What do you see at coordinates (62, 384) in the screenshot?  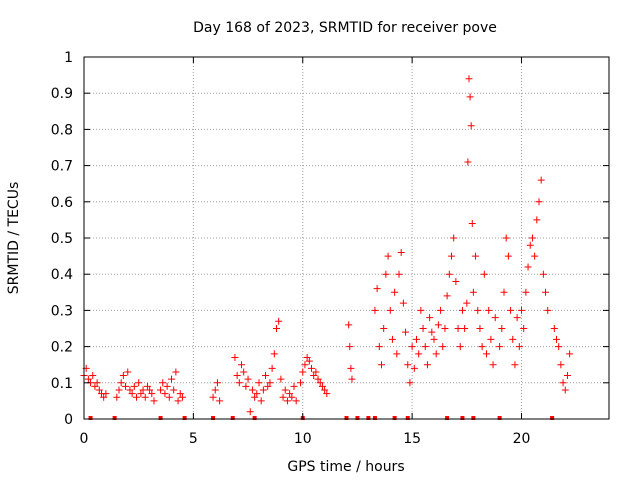 I see `y-tick-label: 0.1` at bounding box center [62, 384].